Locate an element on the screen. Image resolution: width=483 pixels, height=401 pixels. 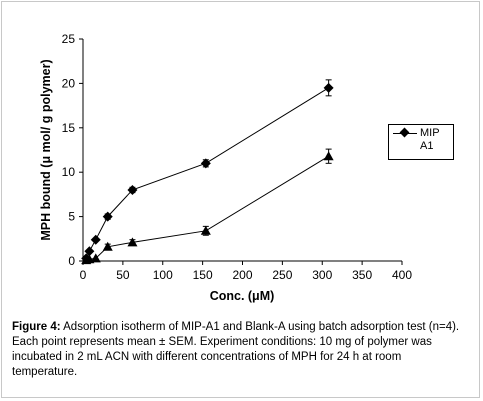
legend-label: MIP A1 is located at coordinates (430, 139).